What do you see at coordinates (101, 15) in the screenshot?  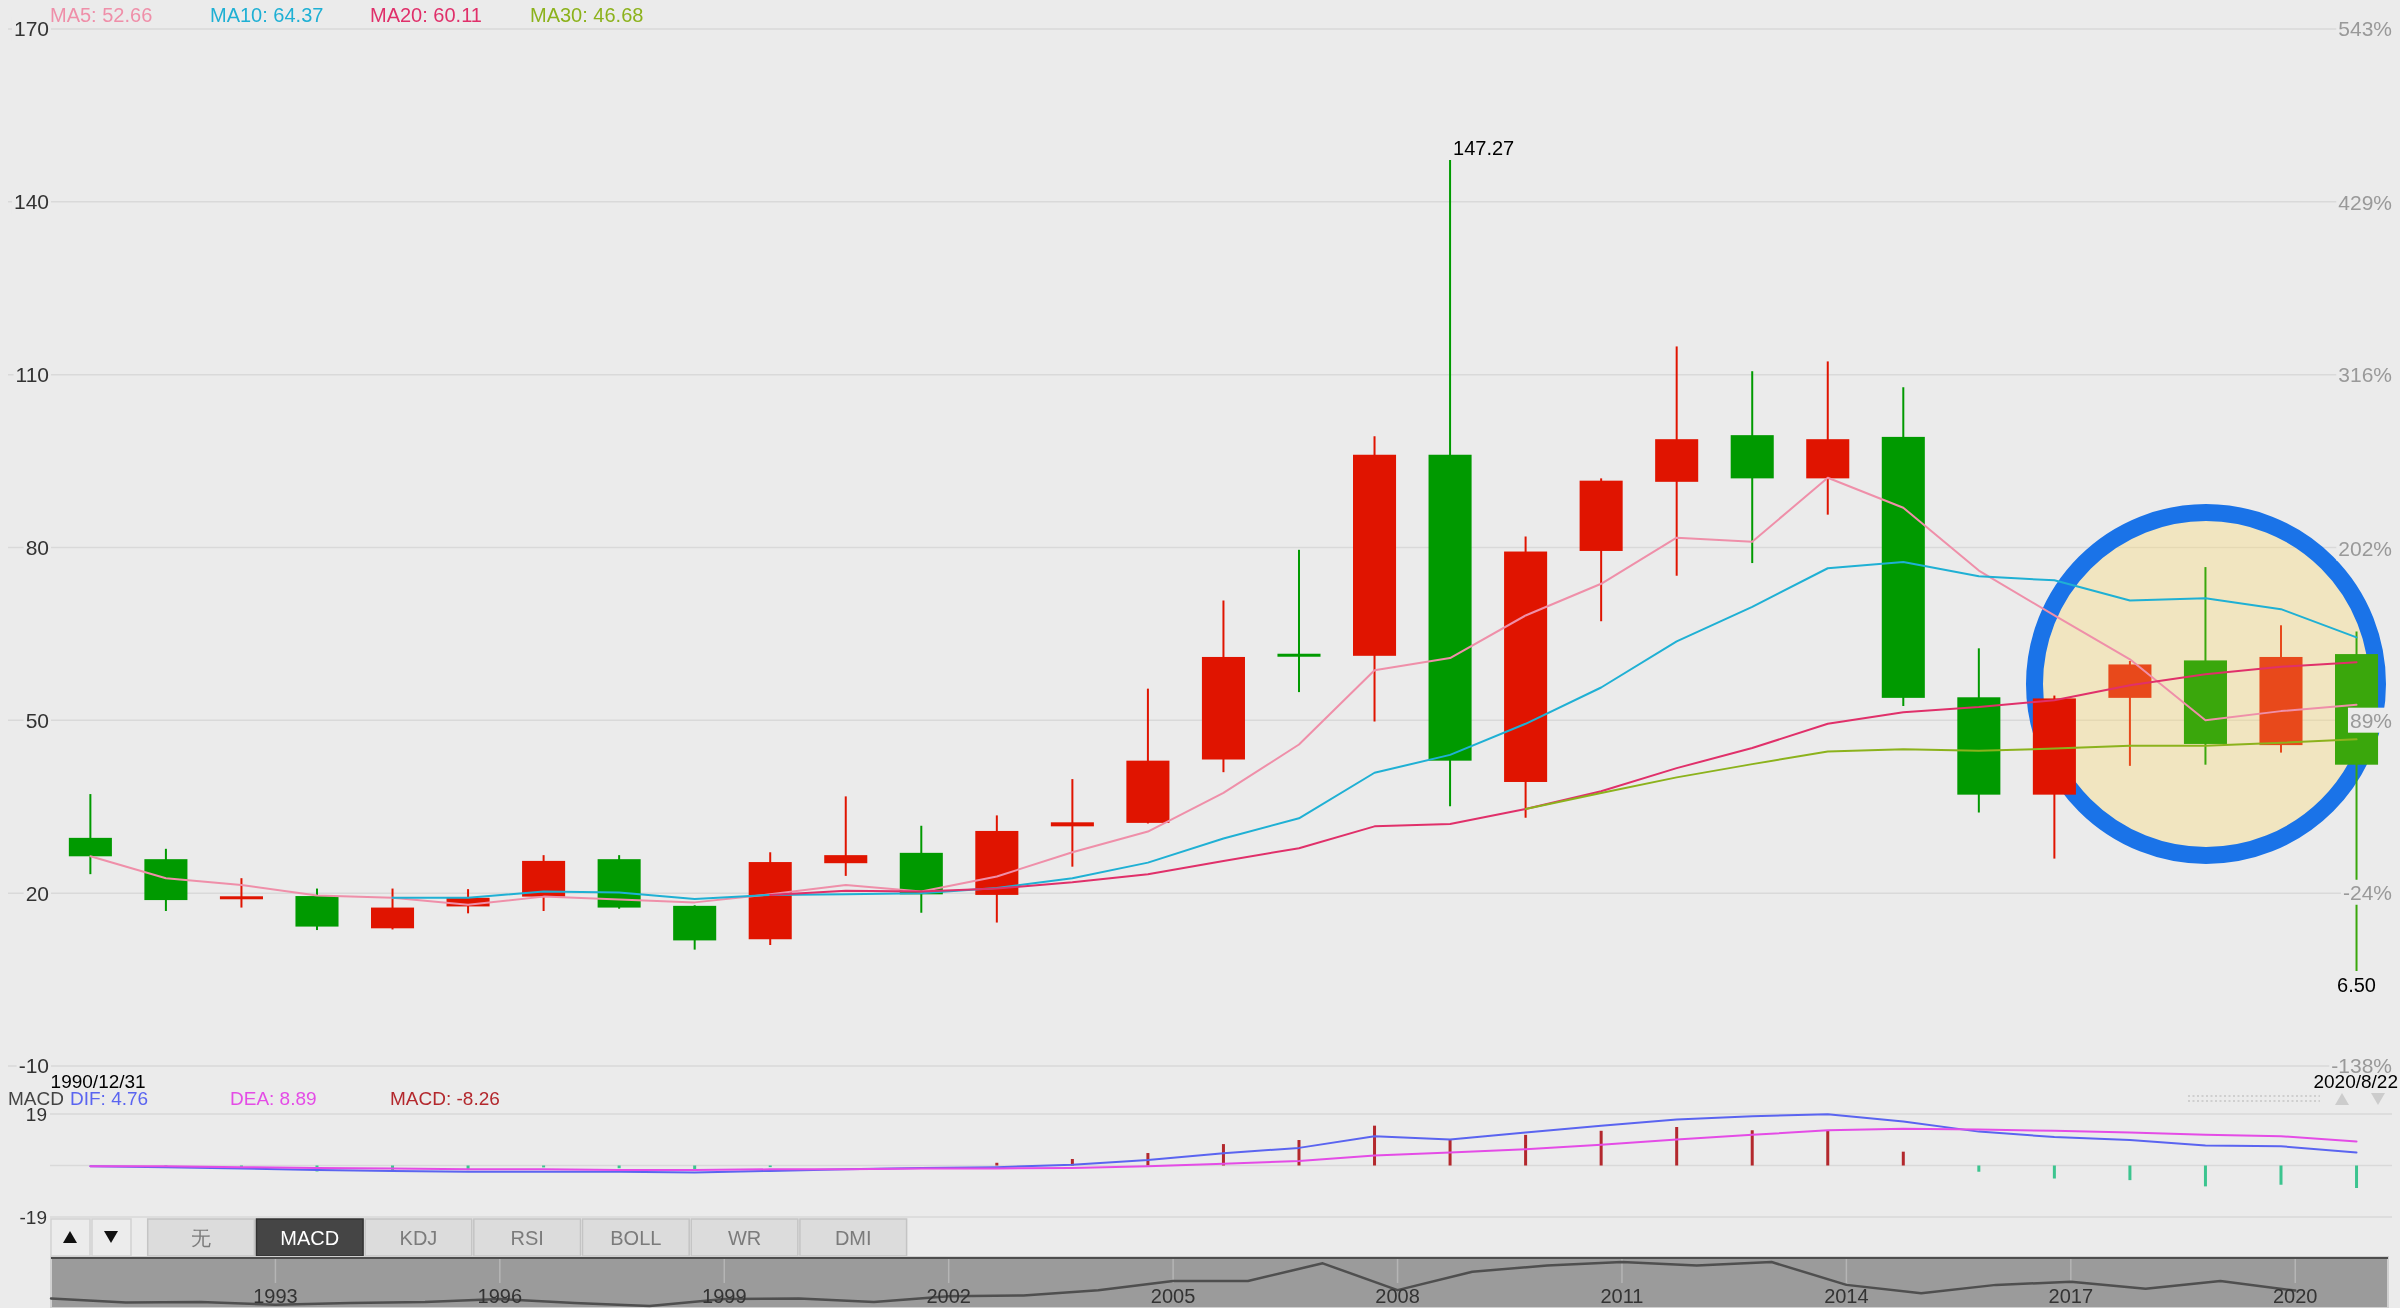 I see `text: MA5: 52.66` at bounding box center [101, 15].